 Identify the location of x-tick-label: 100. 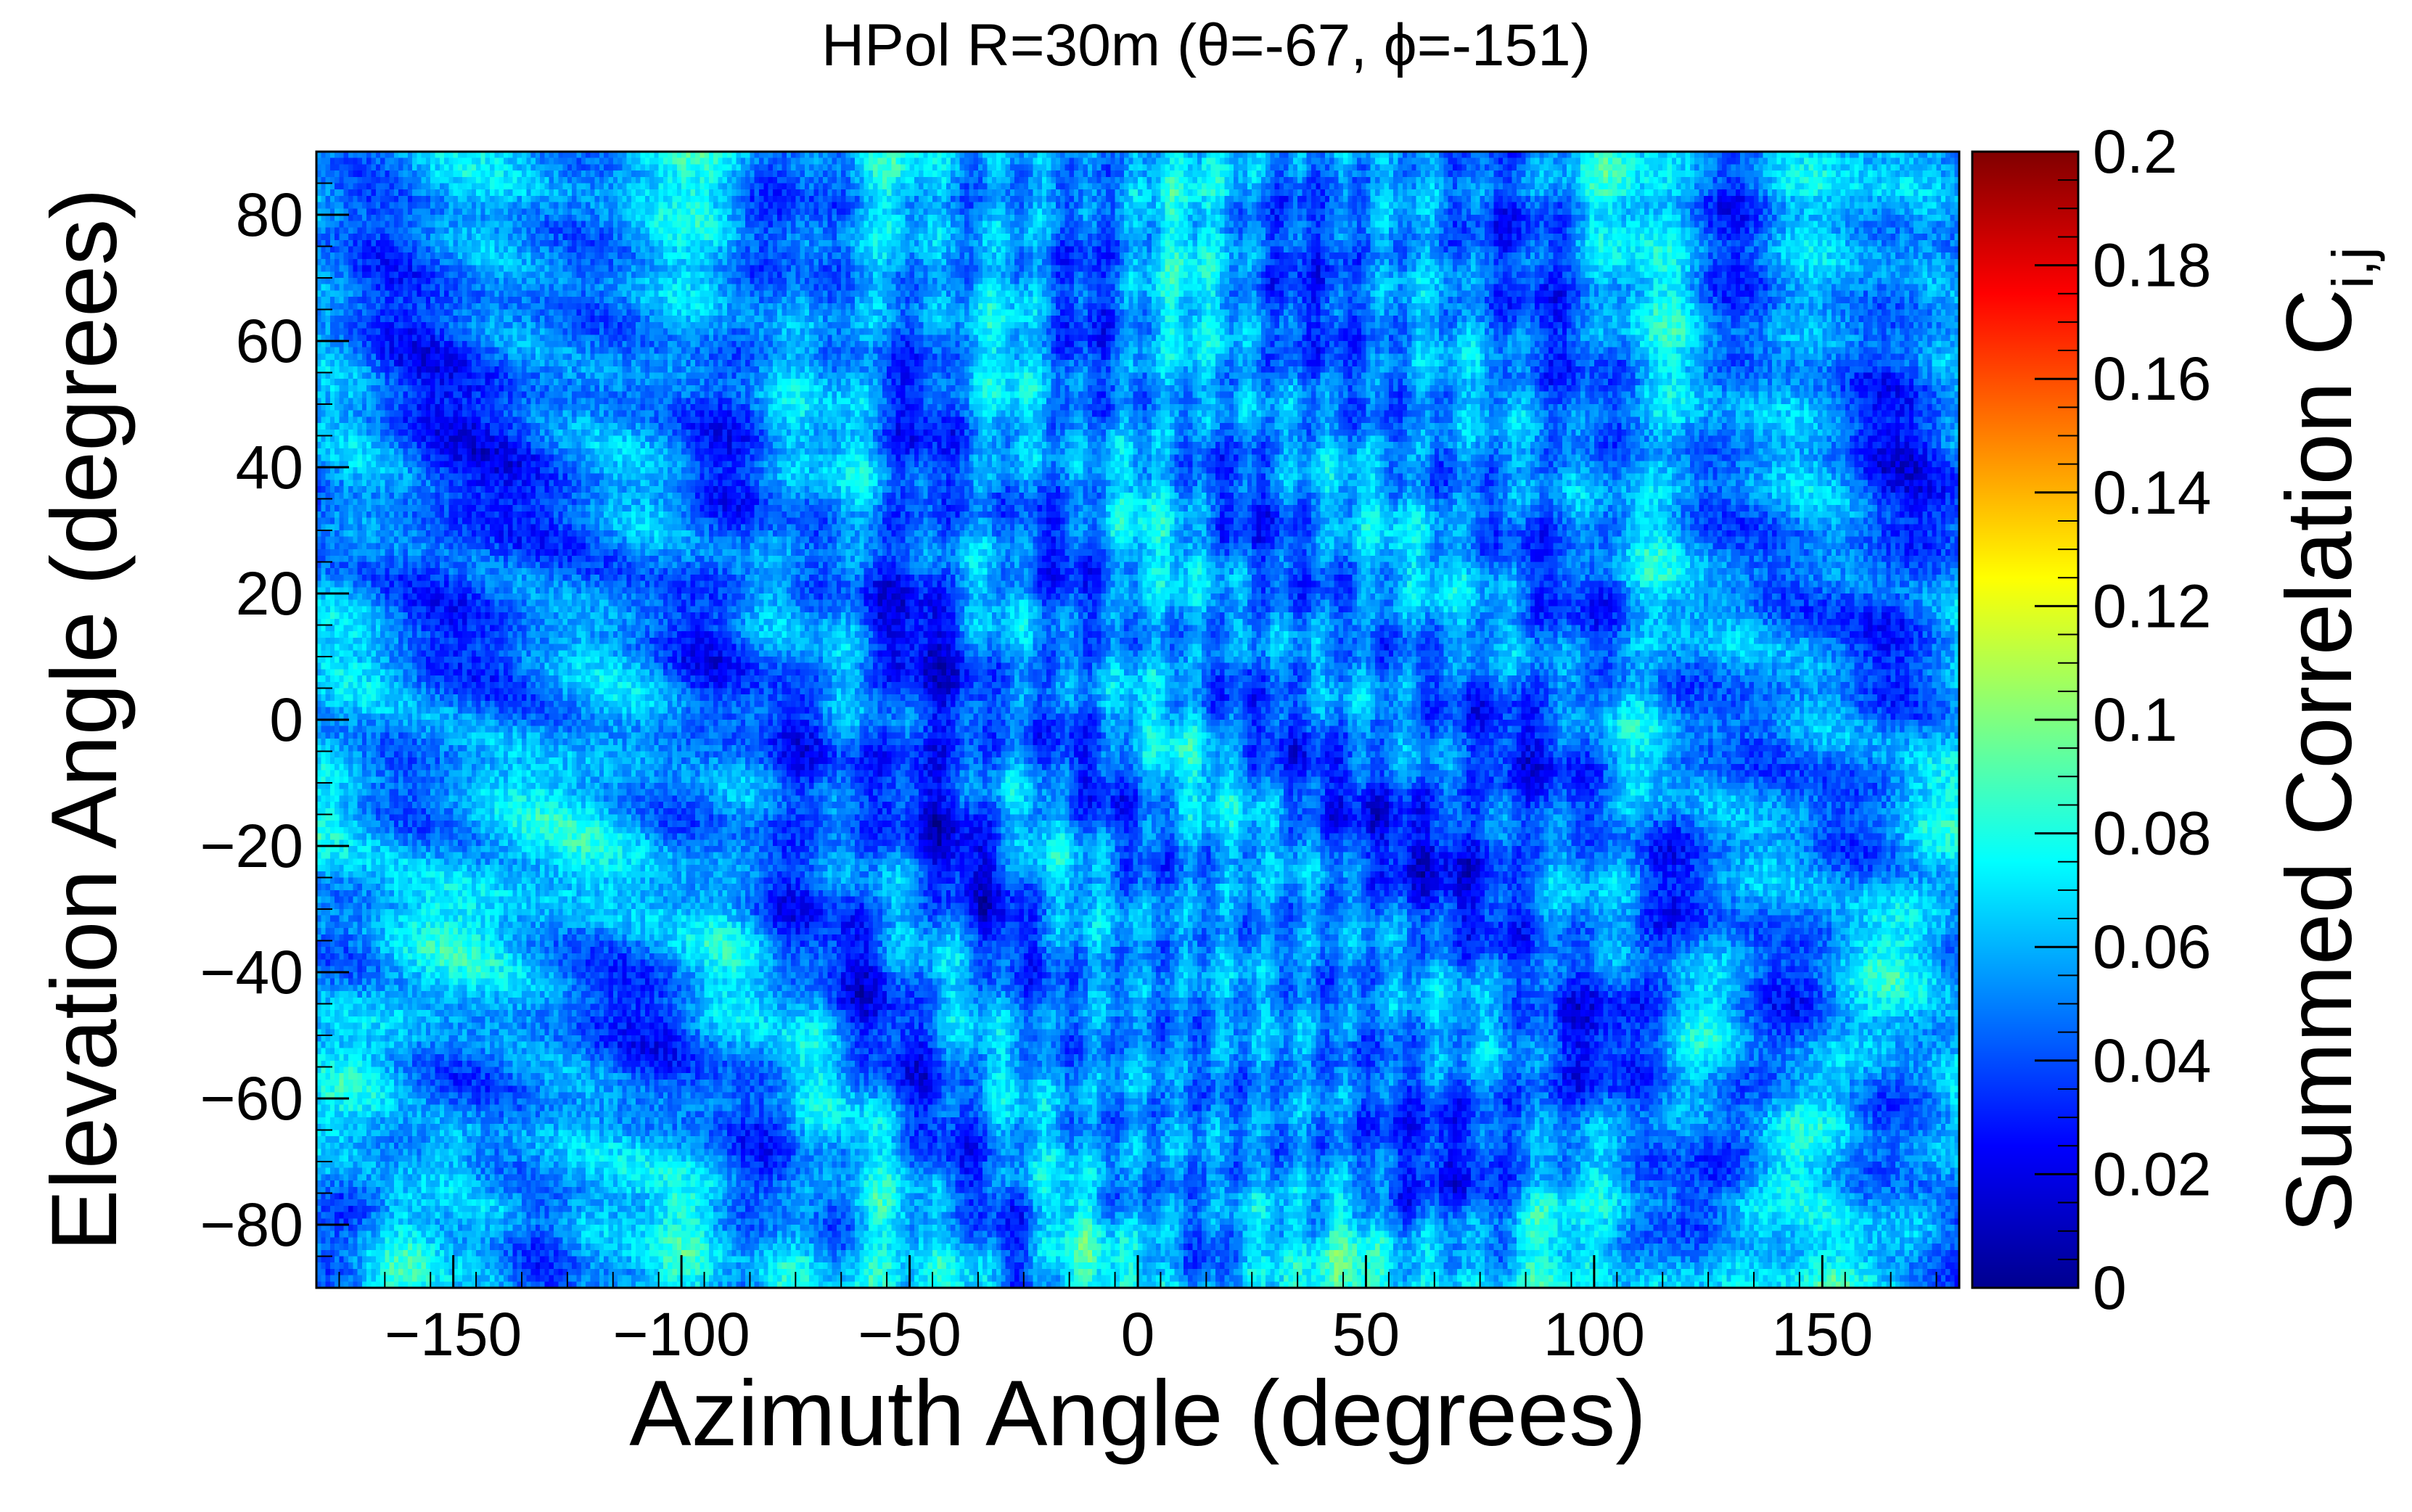
(1594, 1334).